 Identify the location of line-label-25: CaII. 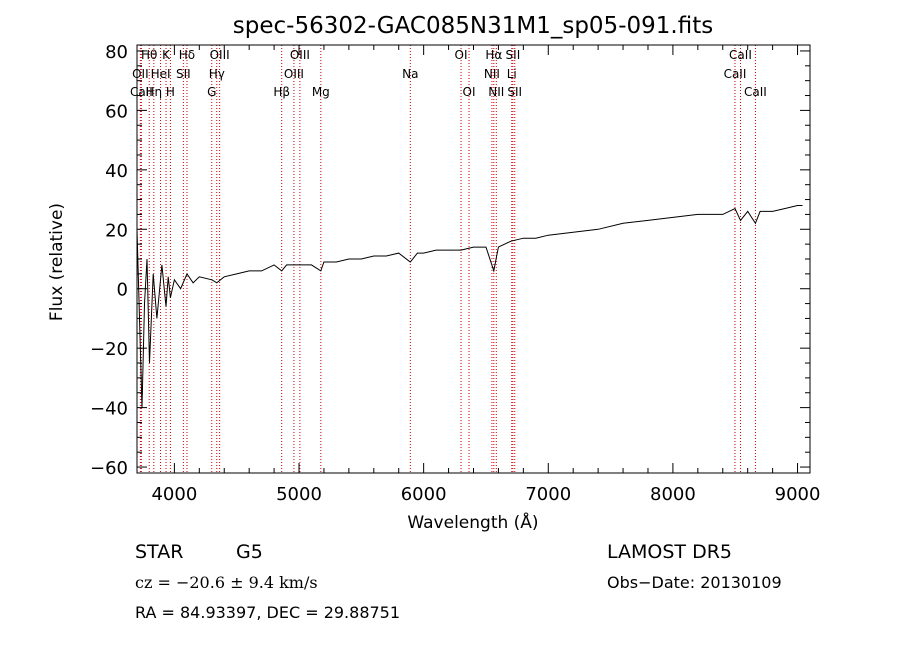
(735, 74).